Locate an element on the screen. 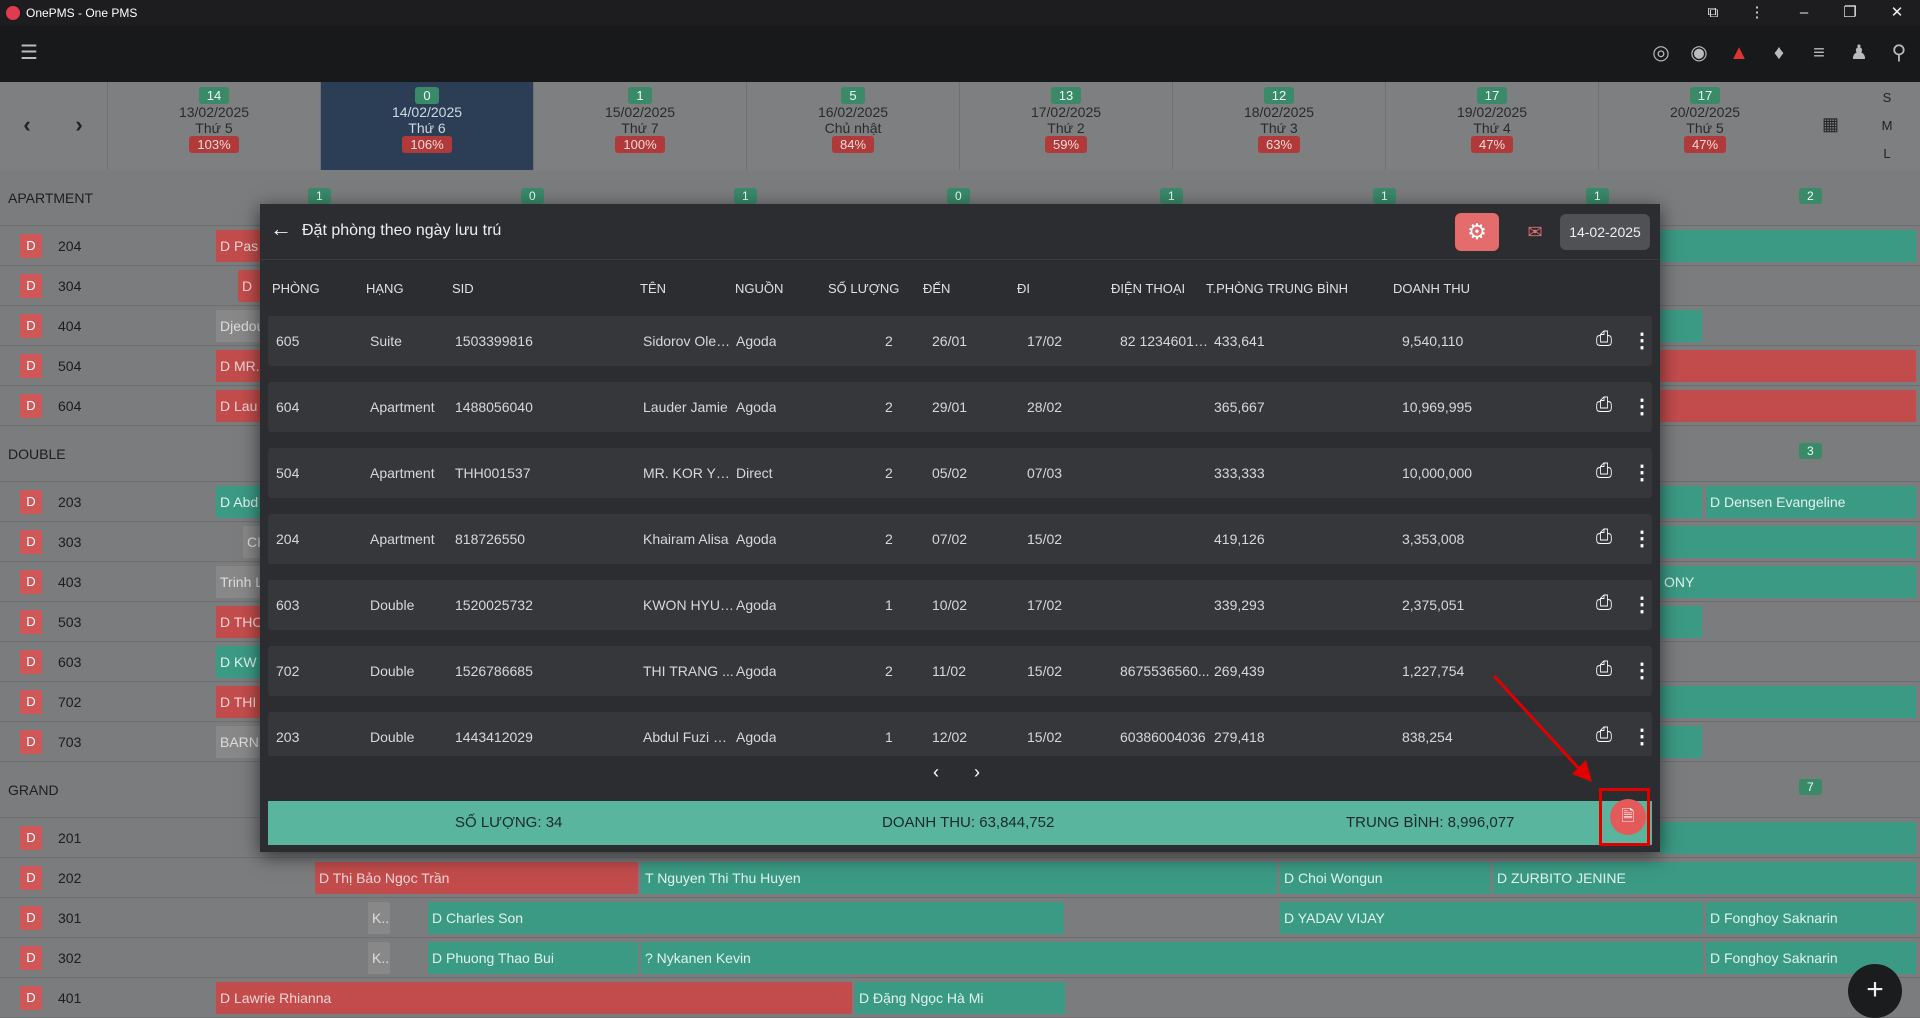 This screenshot has width=1920, height=1018. booking-bar: D Lawrie Rhianna is located at coordinates (534, 998).